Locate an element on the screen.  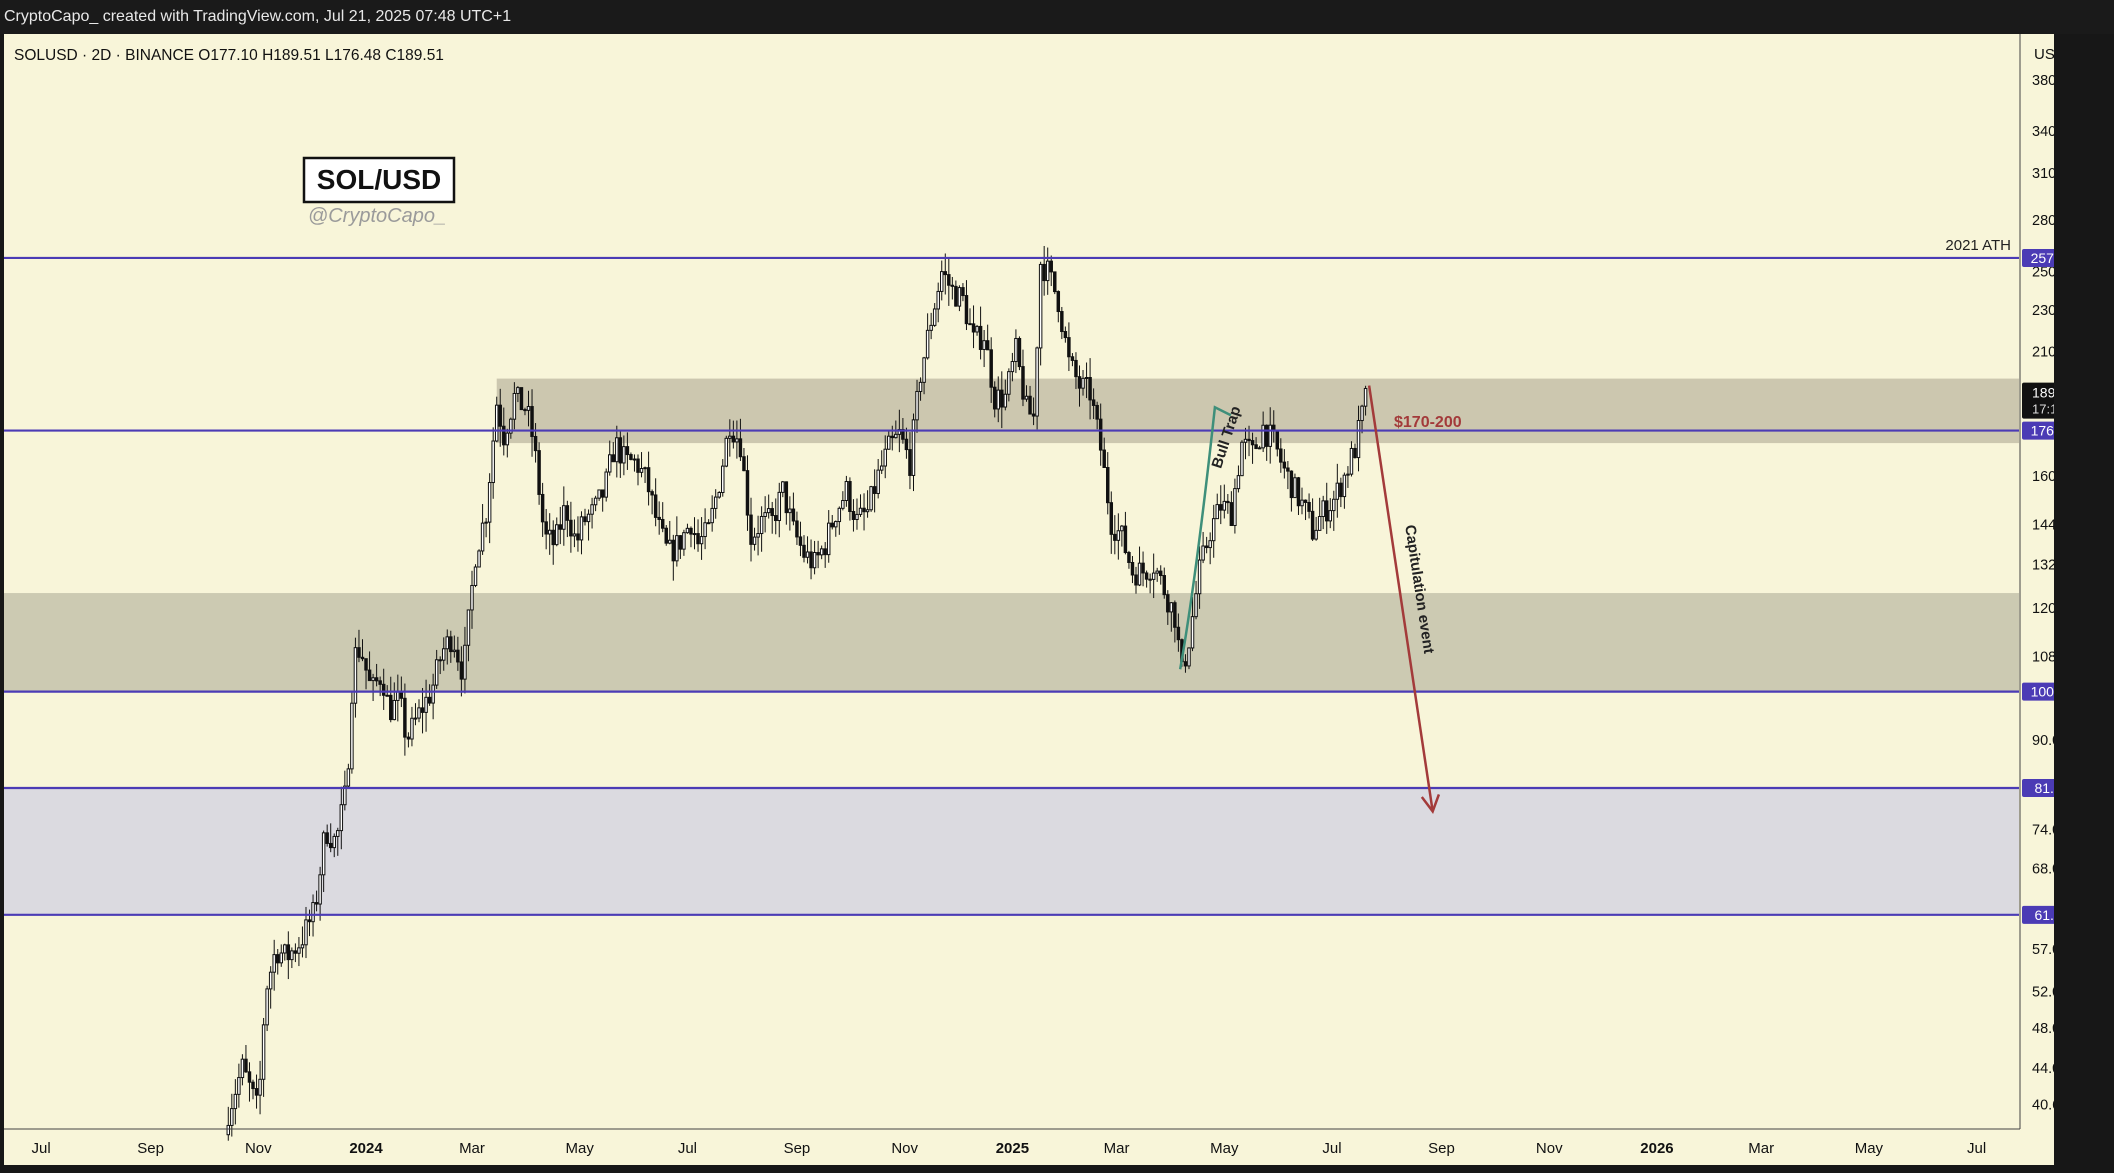
y-tick-label: 250.00 is located at coordinates (2043, 273).